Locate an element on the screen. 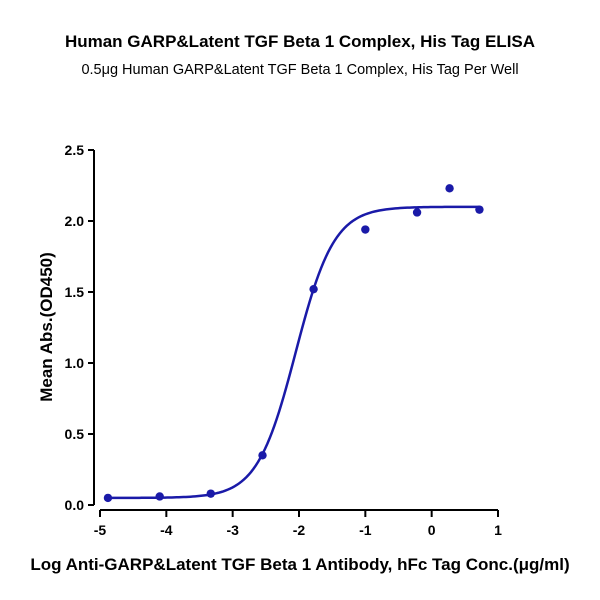  x-tick-label: -5 is located at coordinates (100, 530).